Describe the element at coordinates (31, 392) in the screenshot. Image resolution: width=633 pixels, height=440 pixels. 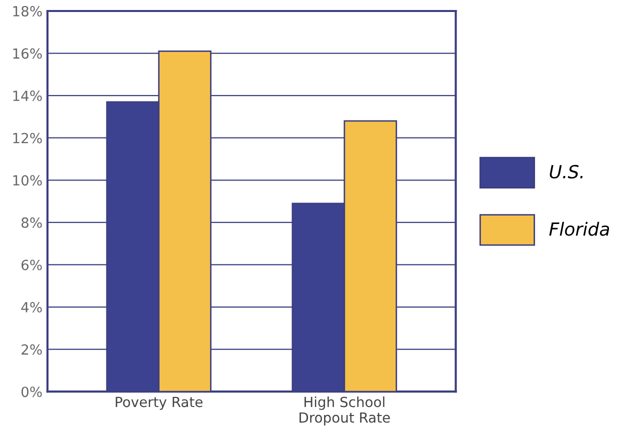
I see `y-tick-label: 0%` at that location.